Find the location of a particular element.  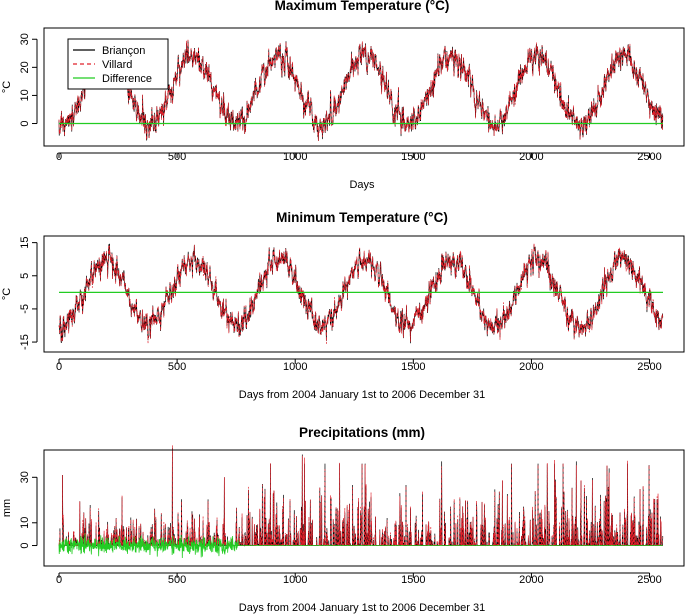

y-tick-label-min: -15 is located at coordinates (25, 342).